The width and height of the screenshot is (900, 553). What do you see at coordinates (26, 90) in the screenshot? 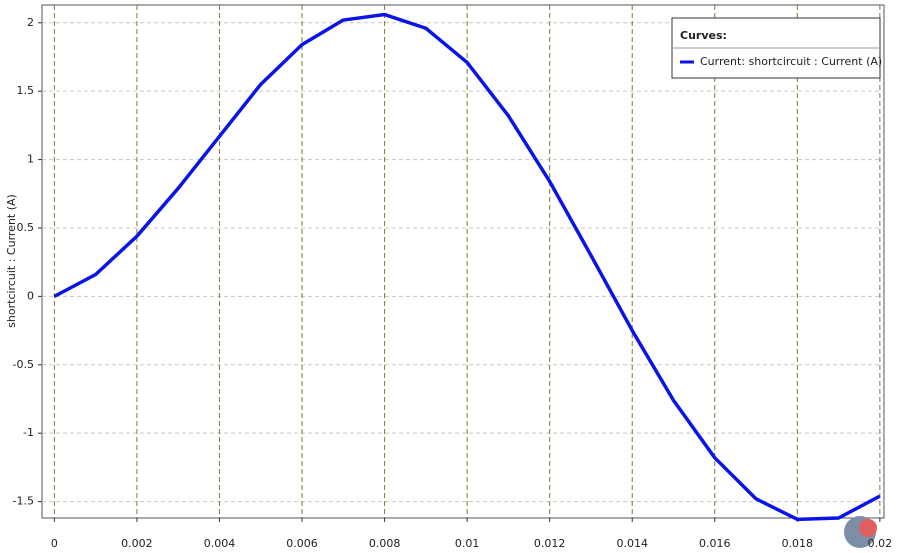
I see `y-tick-label: 1.5` at bounding box center [26, 90].